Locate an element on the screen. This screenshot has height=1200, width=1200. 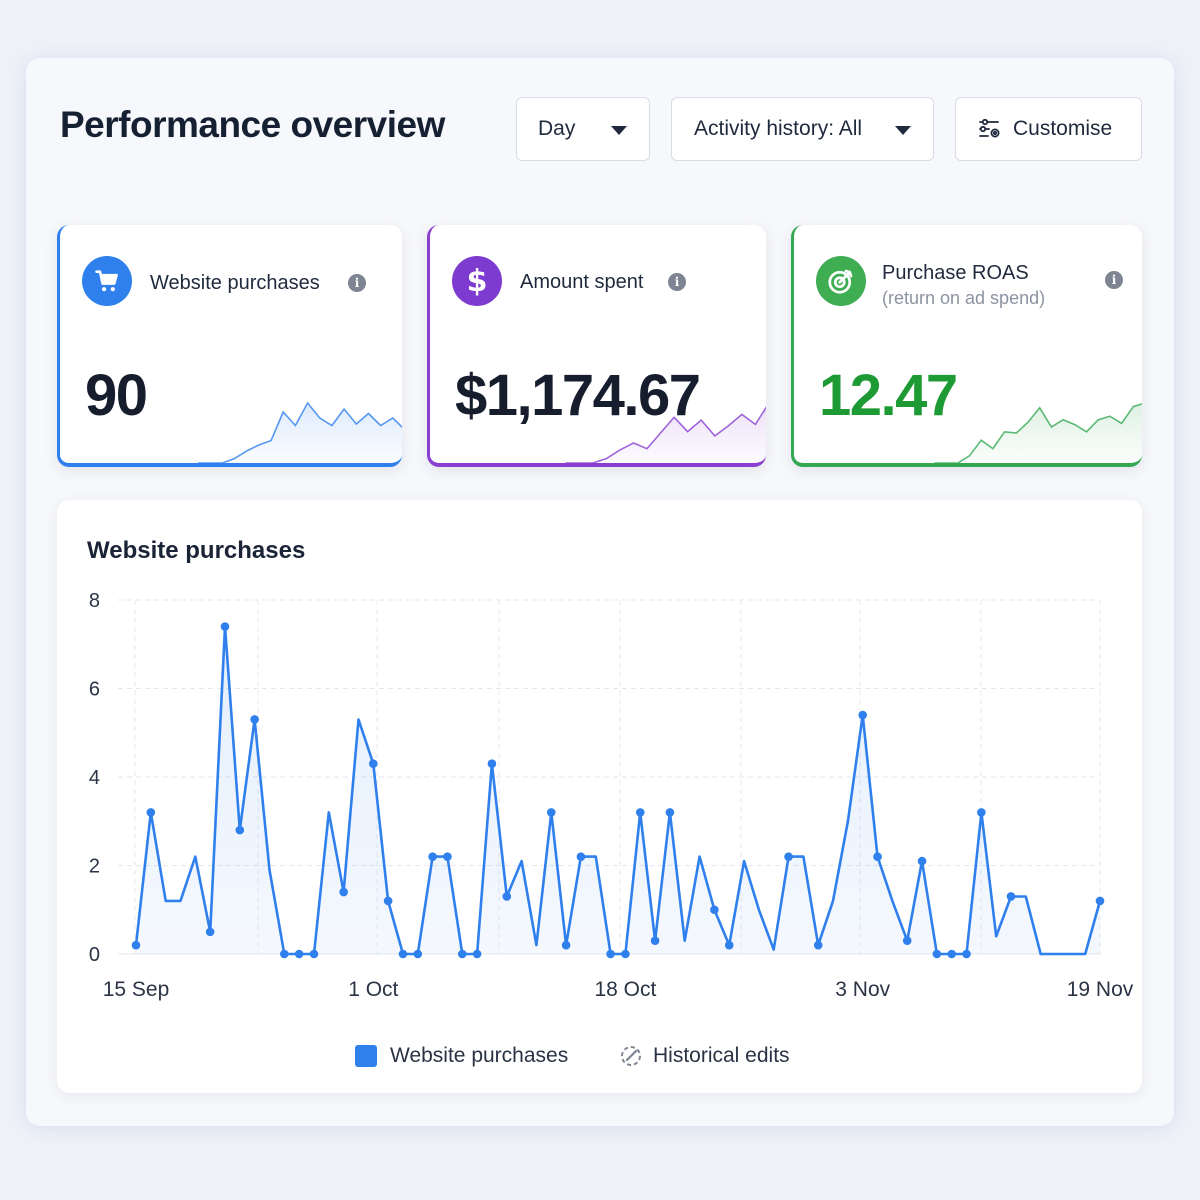
x-tick-label: 1 Oct is located at coordinates (373, 989).